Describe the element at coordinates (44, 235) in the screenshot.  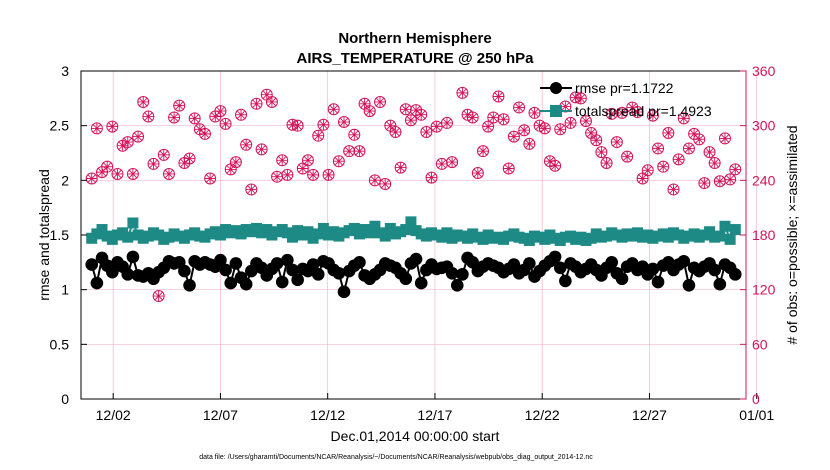
I see `y-axis-label: rmse and totalspread` at that location.